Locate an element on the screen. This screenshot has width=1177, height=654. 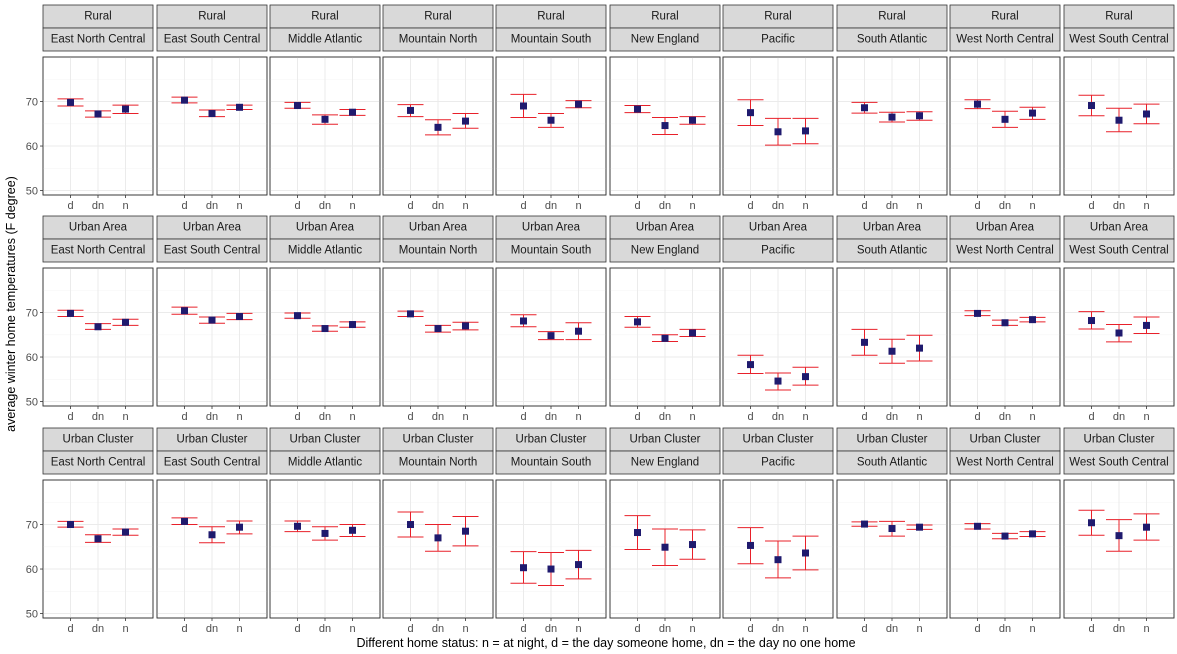
facet-panel: Rural New England d dn n is located at coordinates (665, 108).